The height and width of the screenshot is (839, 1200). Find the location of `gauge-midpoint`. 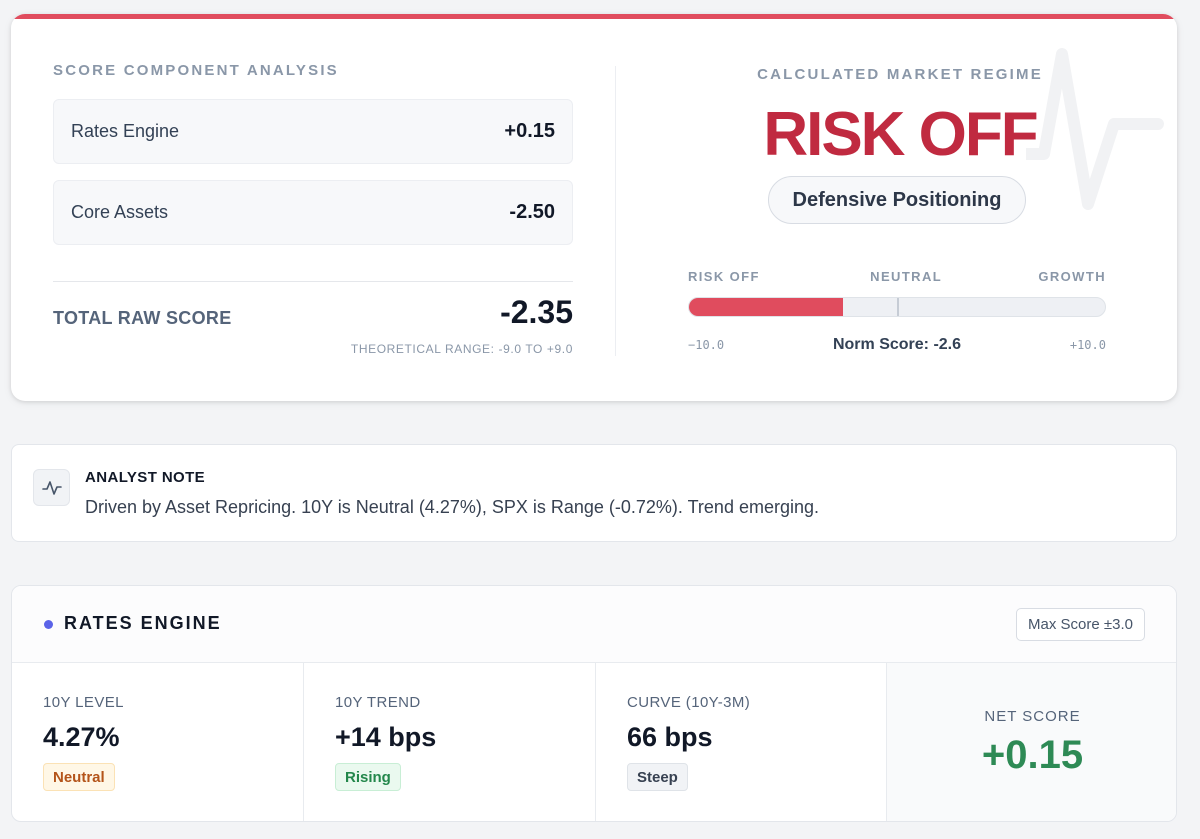

gauge-midpoint is located at coordinates (898, 307).